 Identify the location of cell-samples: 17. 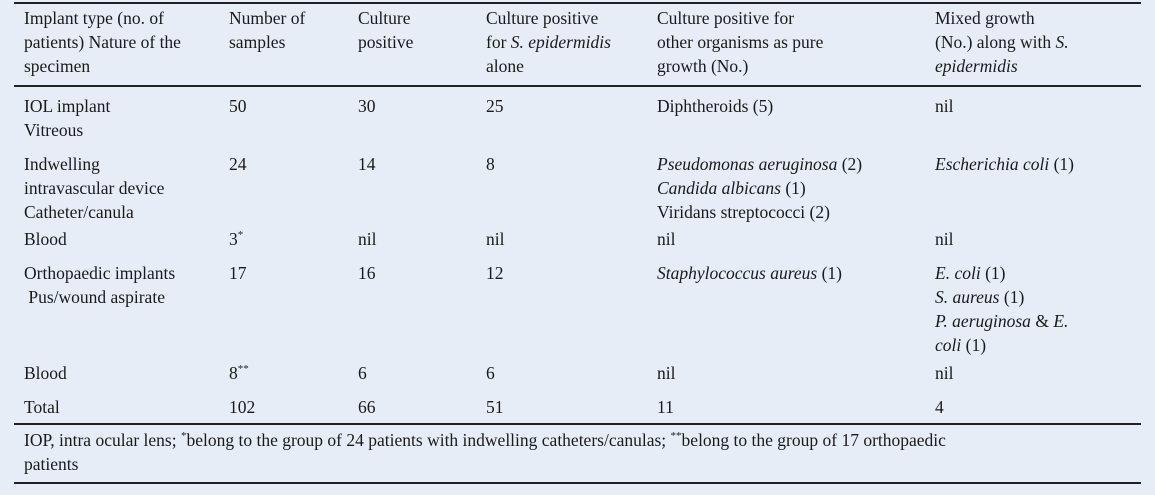
(238, 273).